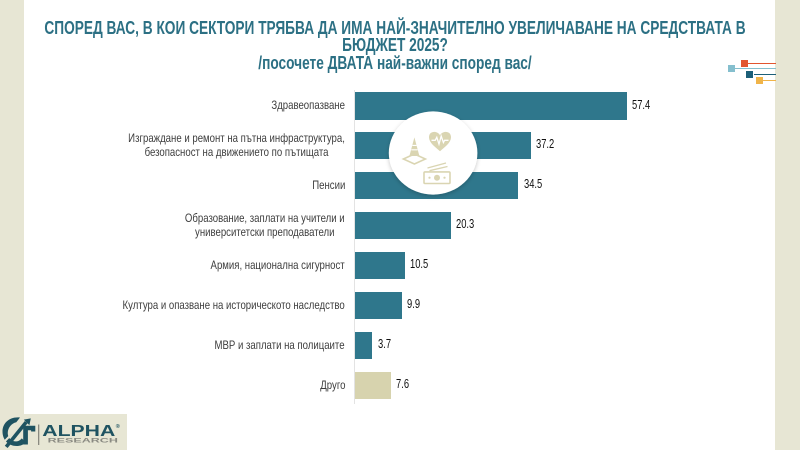  I want to click on svg-text: ALPHA, so click(78, 431).